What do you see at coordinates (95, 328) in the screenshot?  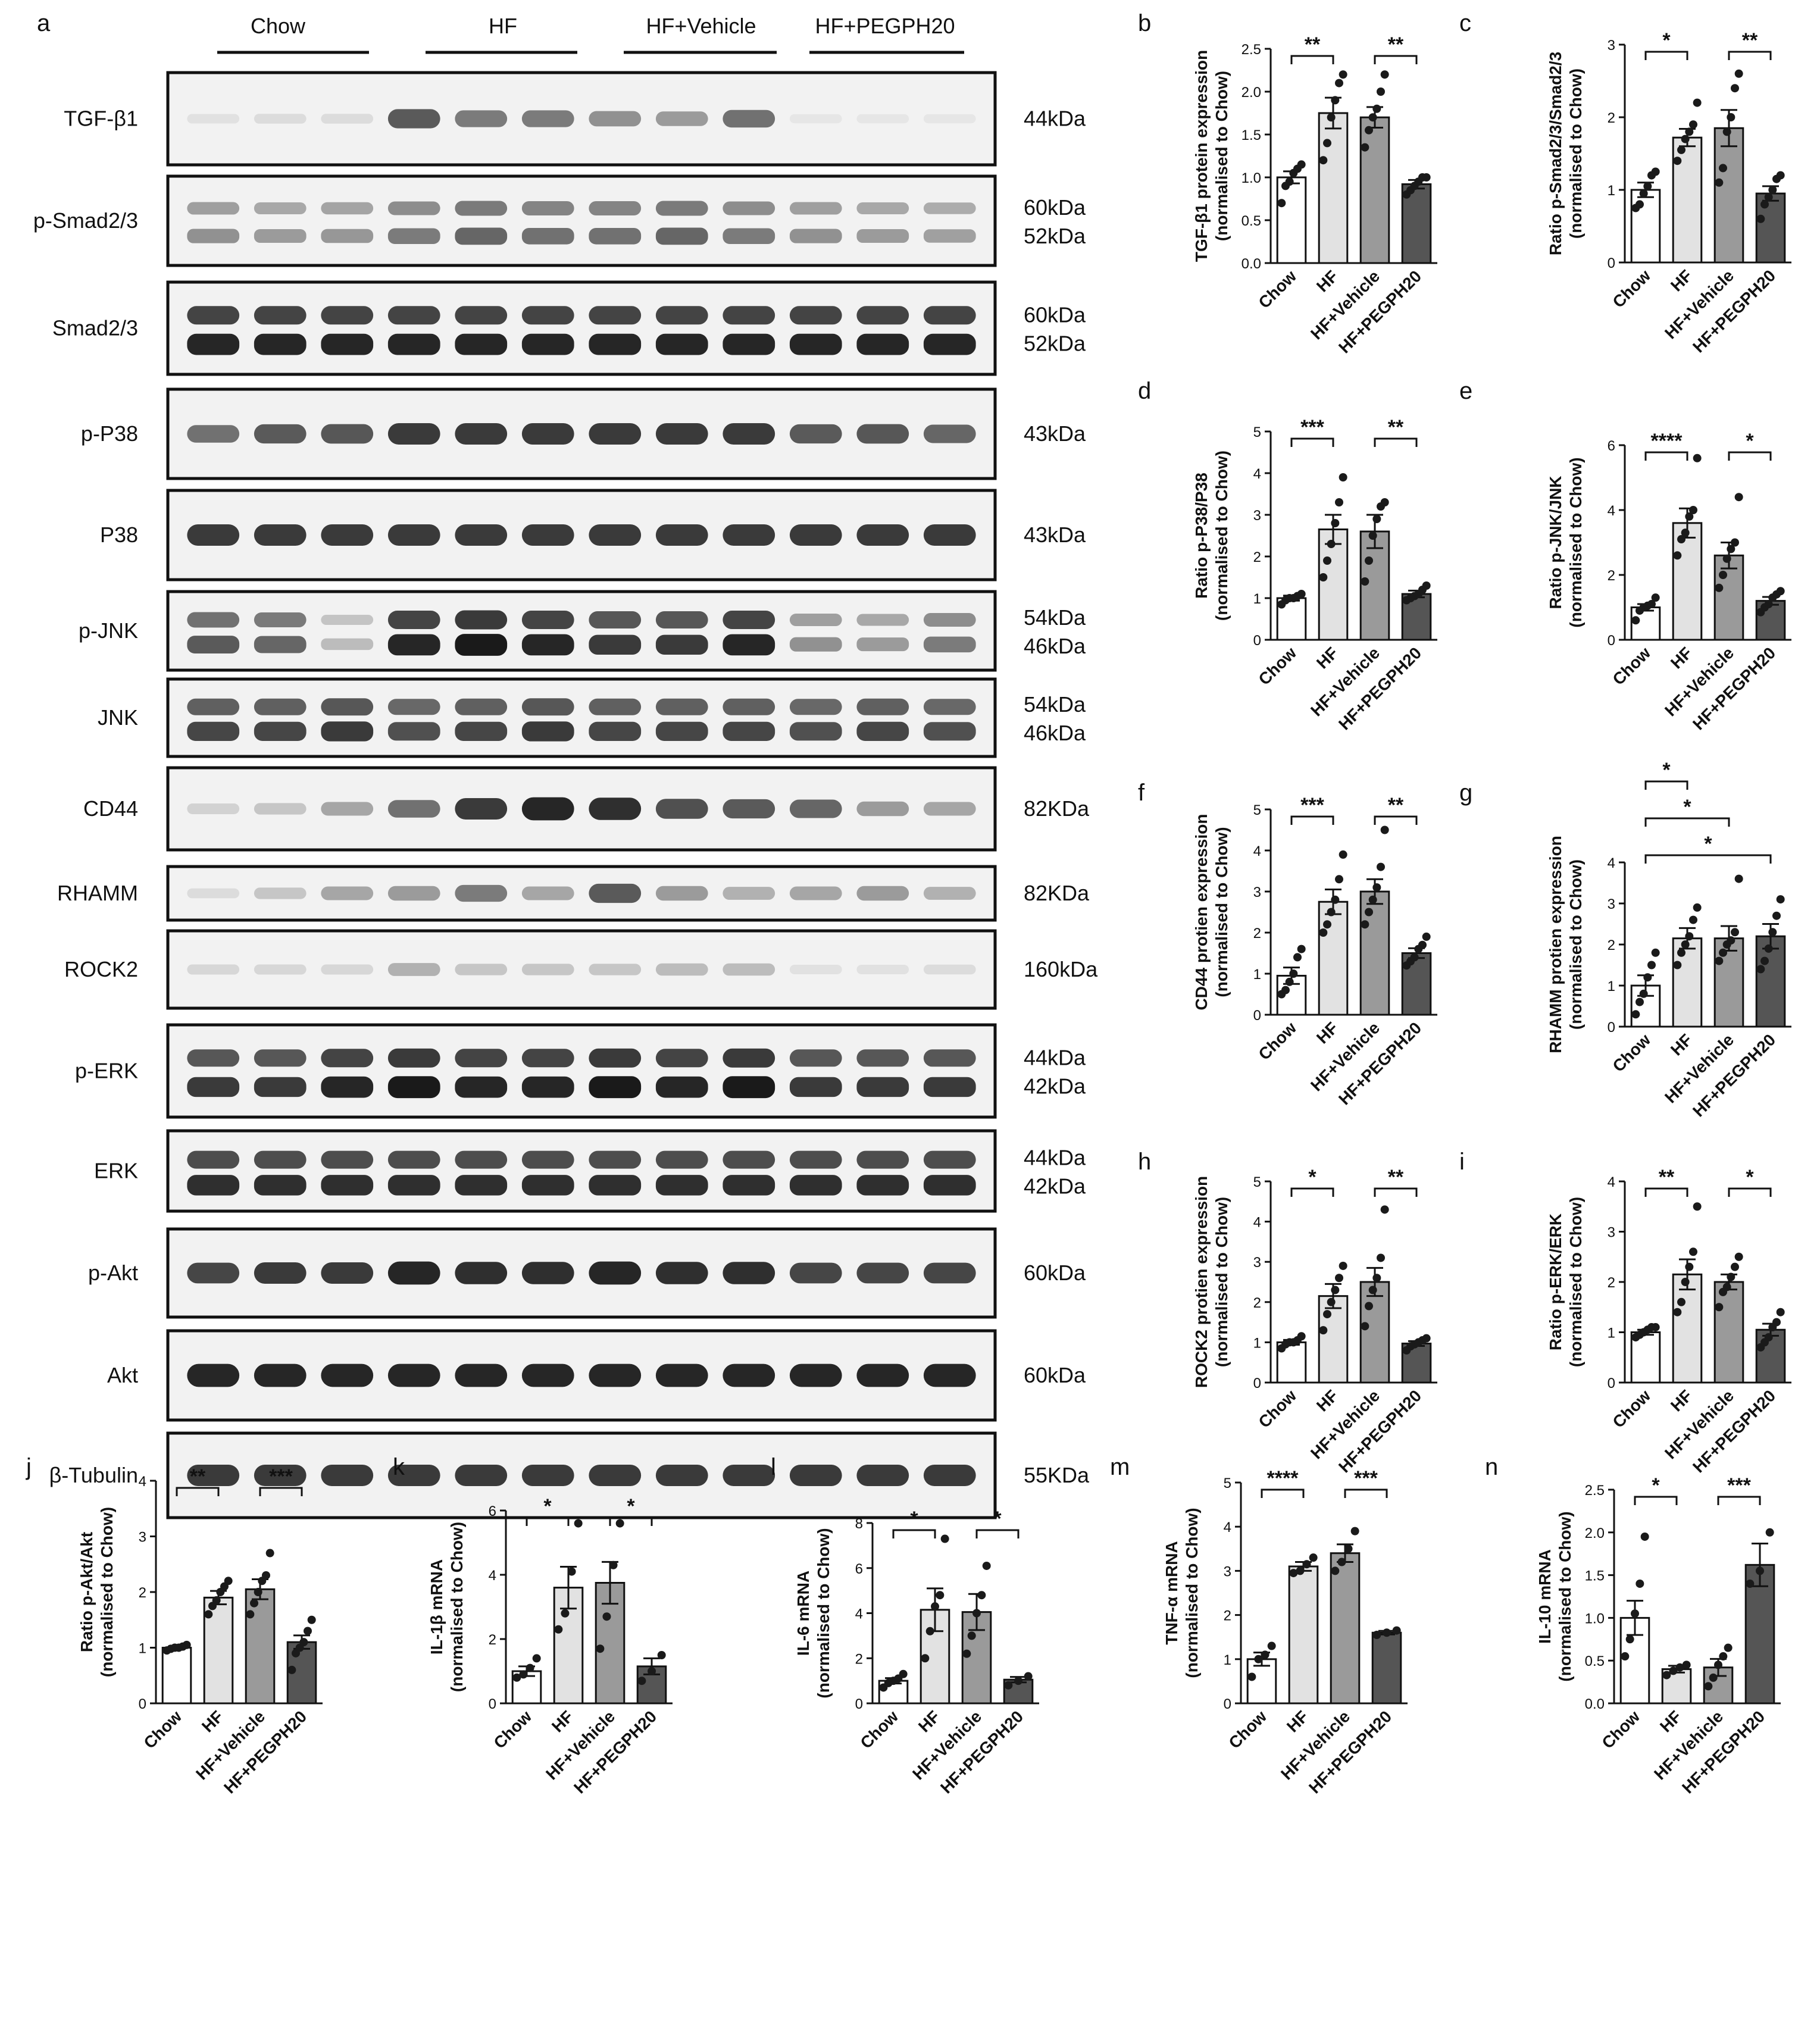 I see `blot-label: Smad2/3` at bounding box center [95, 328].